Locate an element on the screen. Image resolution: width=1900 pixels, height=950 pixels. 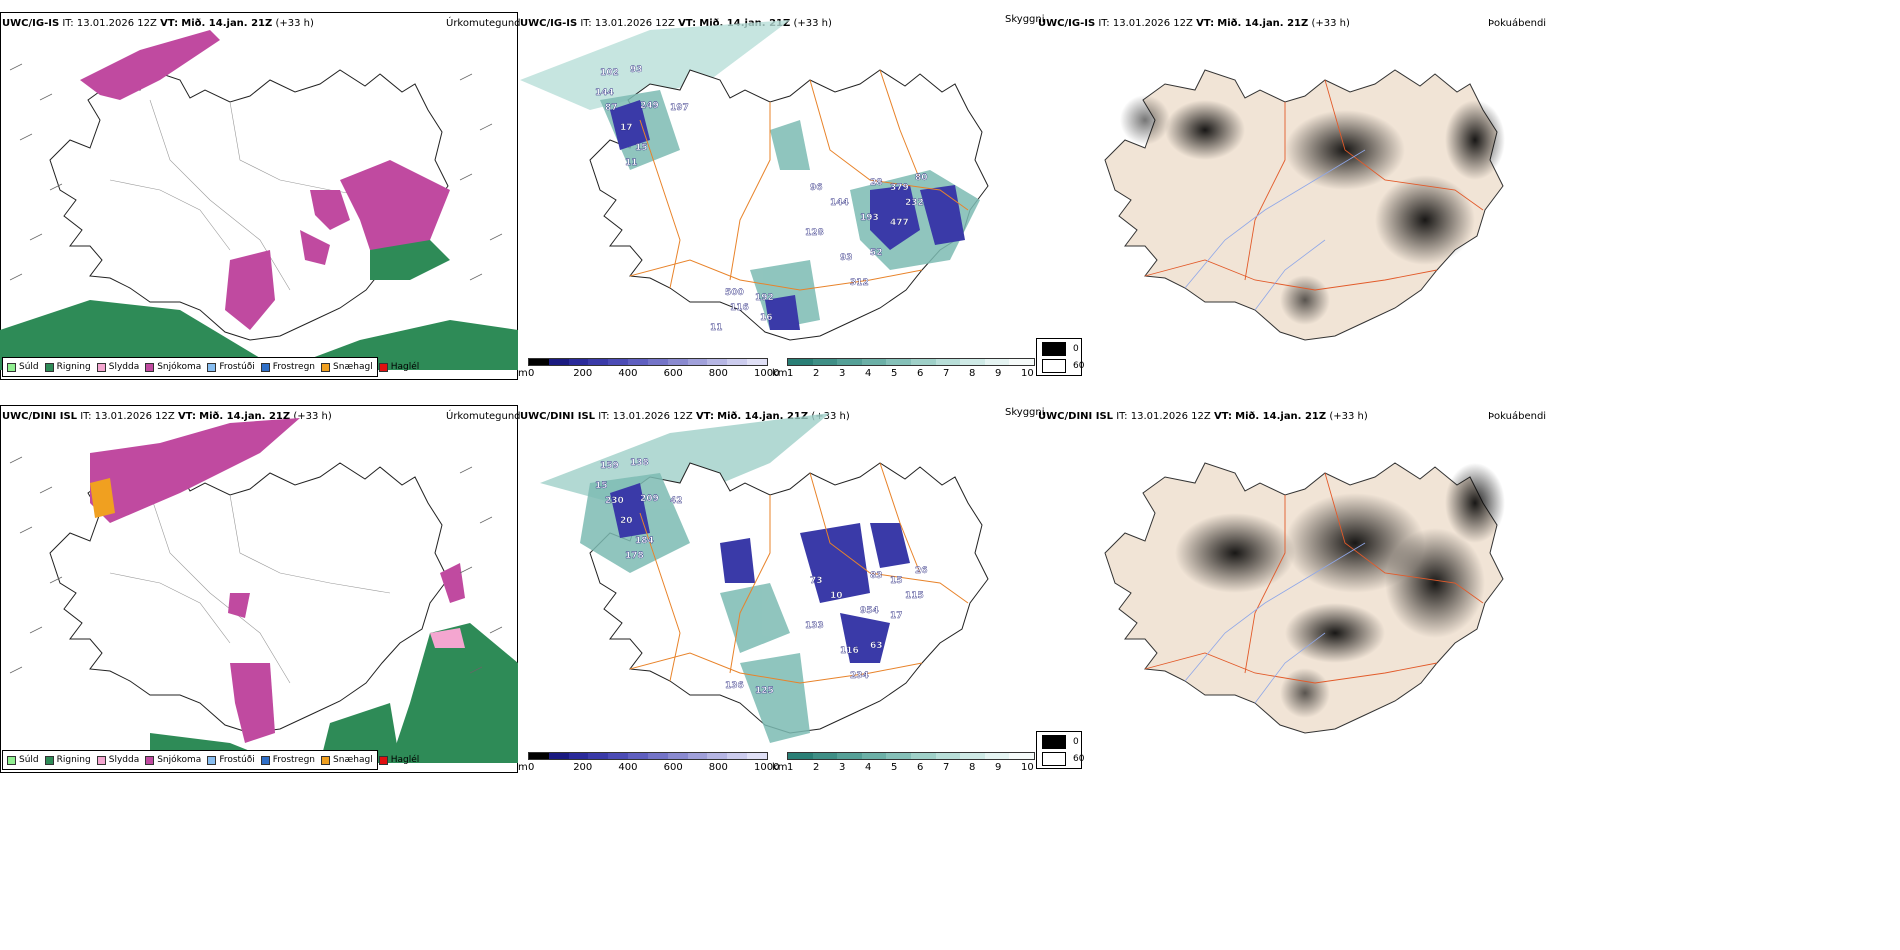
ceiling-value-label: 96 is located at coordinates (816, 188).